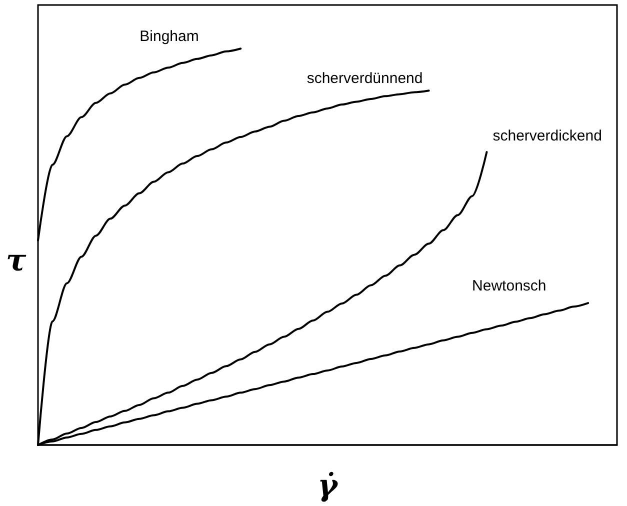 The height and width of the screenshot is (506, 627). I want to click on series-label: scherverdünnend, so click(364, 79).